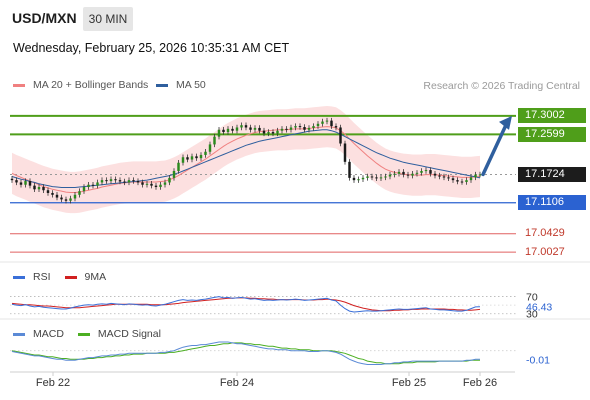  I want to click on level-label-0: 17.3002, so click(552, 116).